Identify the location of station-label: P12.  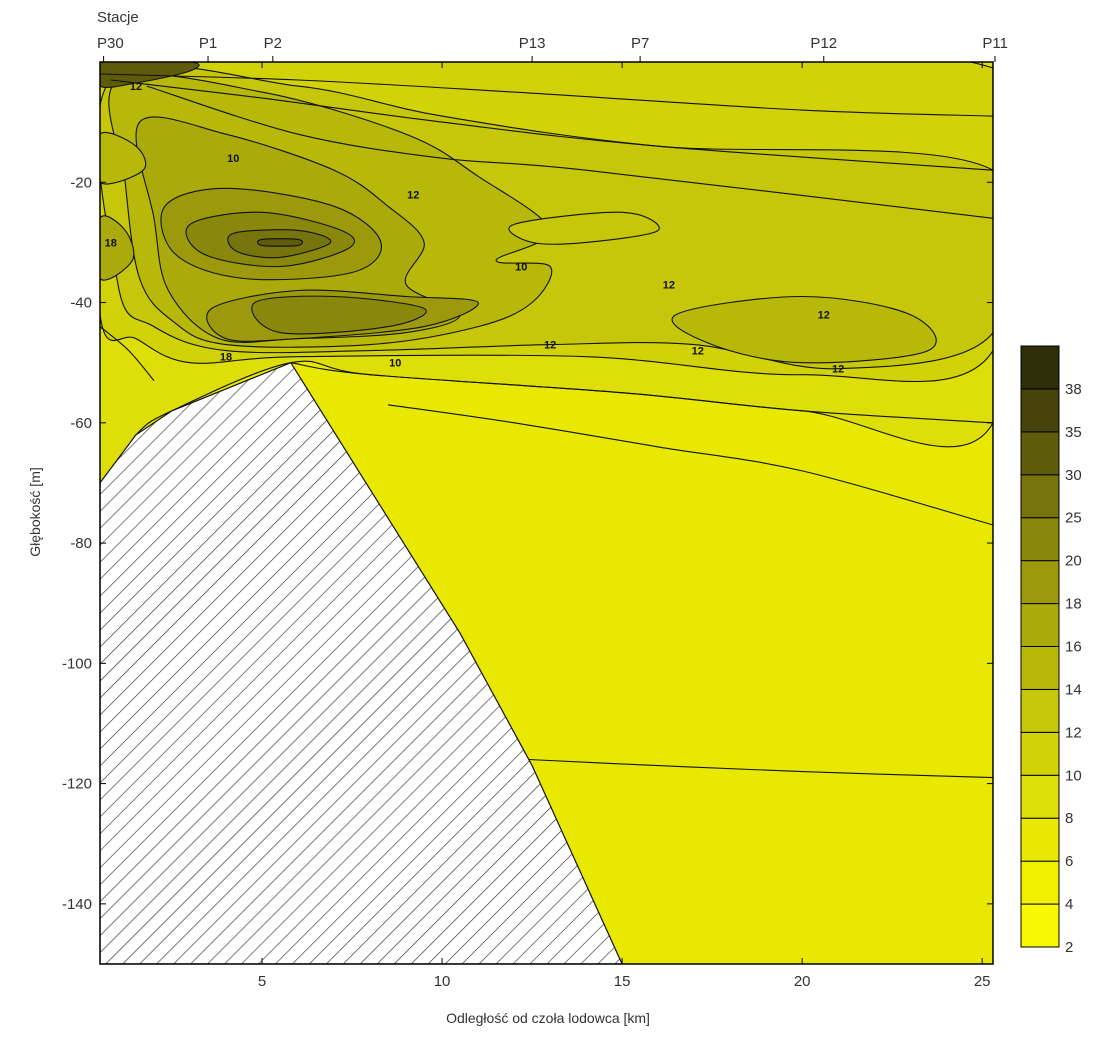
(823, 43).